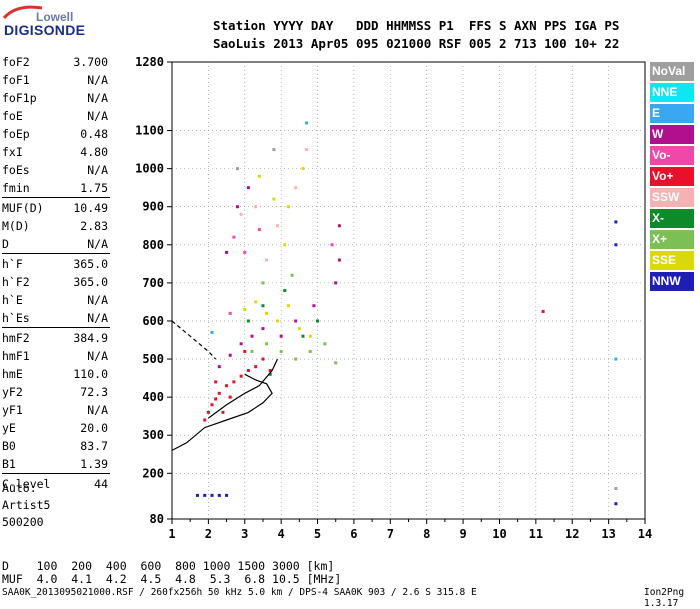 The image size is (700, 609). I want to click on param-key: fmin, so click(16, 188).